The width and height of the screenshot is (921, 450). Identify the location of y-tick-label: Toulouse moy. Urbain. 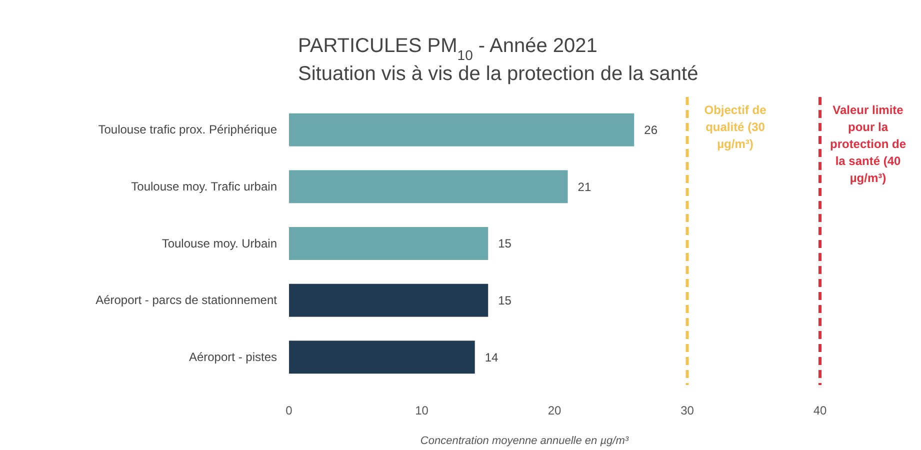
(219, 243).